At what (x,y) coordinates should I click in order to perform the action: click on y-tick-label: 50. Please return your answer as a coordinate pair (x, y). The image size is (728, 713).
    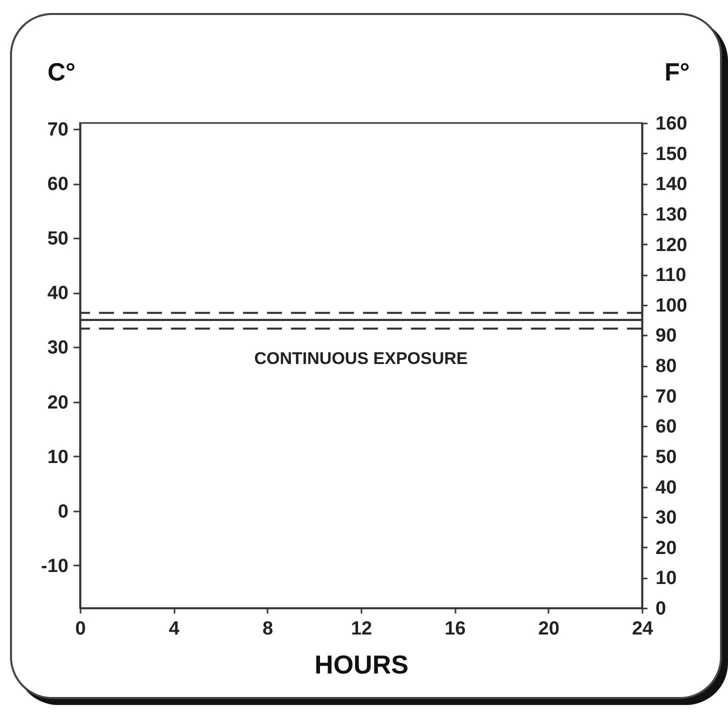
    Looking at the image, I should click on (57, 239).